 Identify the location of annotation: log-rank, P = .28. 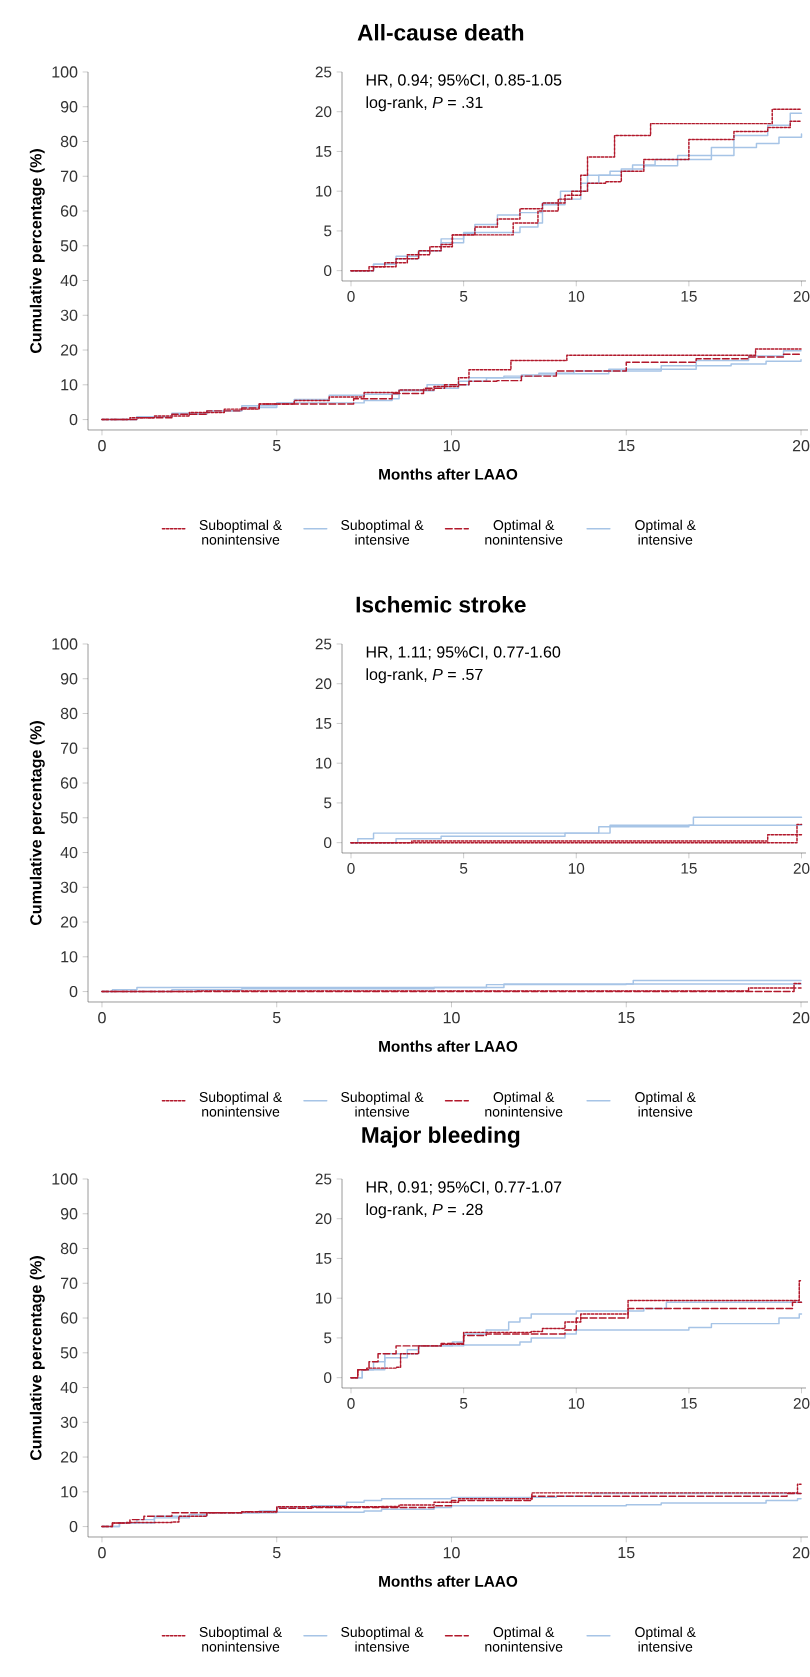
(424, 1211).